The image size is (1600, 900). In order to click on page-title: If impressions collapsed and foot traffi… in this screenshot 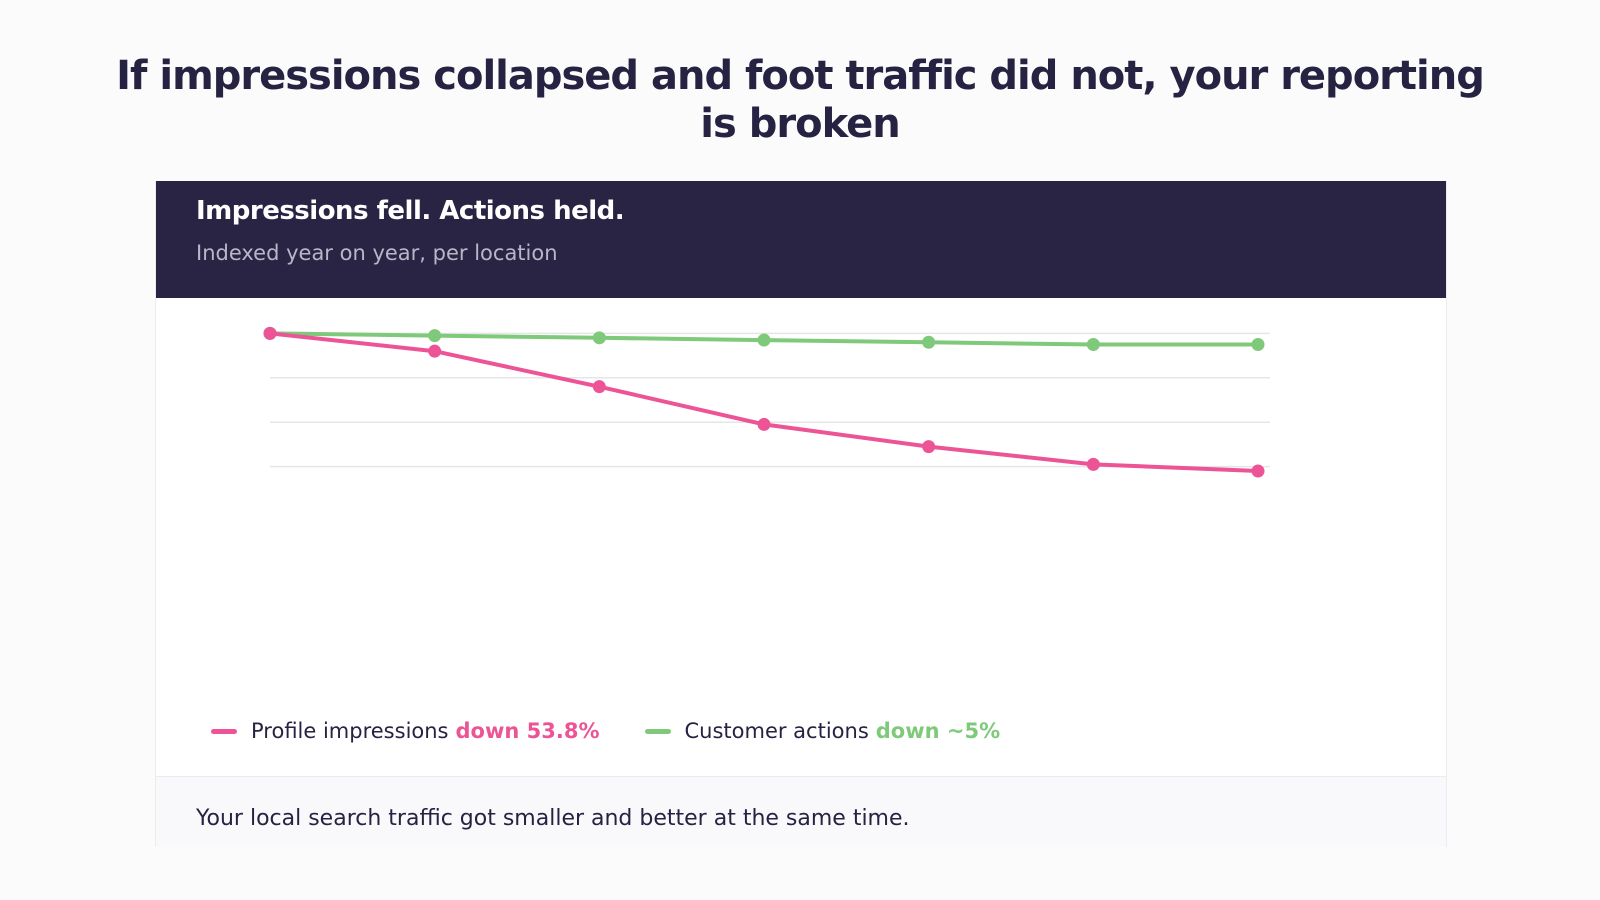, I will do `click(800, 100)`.